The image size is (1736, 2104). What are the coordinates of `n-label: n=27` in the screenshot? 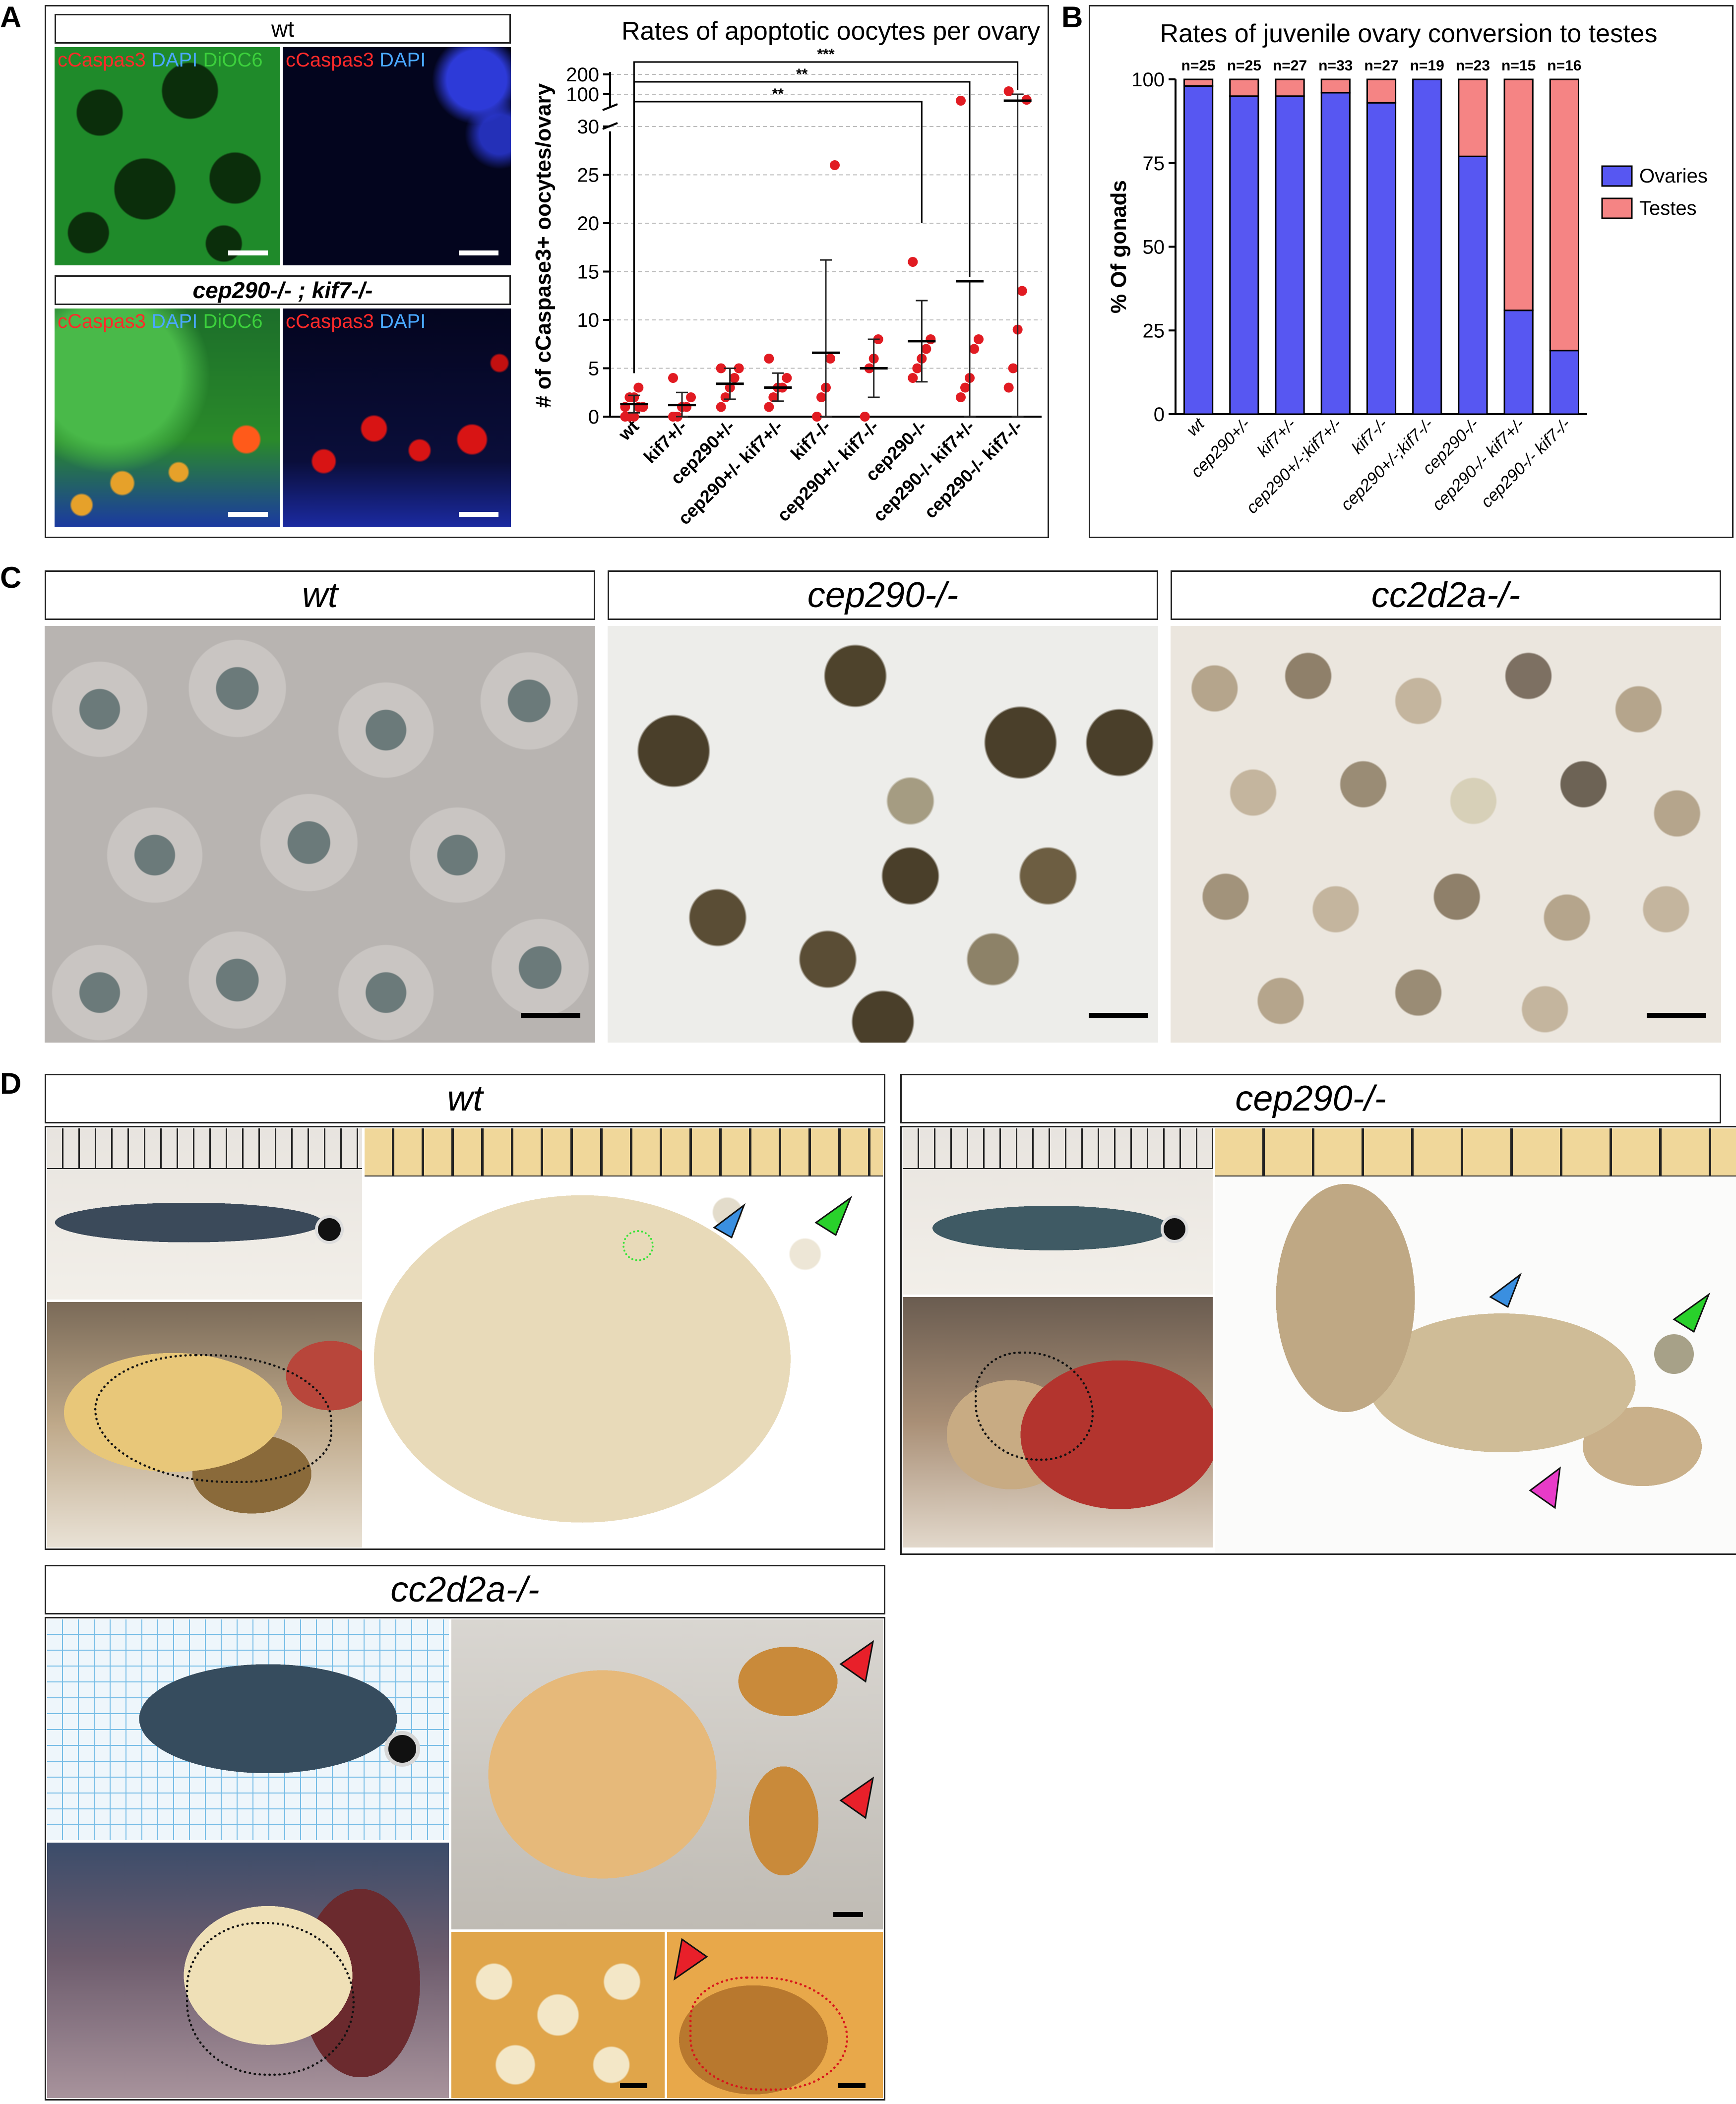 It's located at (1290, 66).